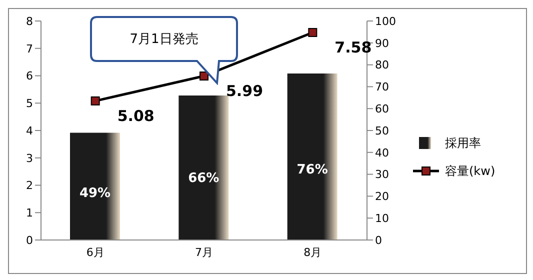 Image resolution: width=533 pixels, height=280 pixels. Describe the element at coordinates (95, 194) in the screenshot. I see `data-label: 49%` at that location.